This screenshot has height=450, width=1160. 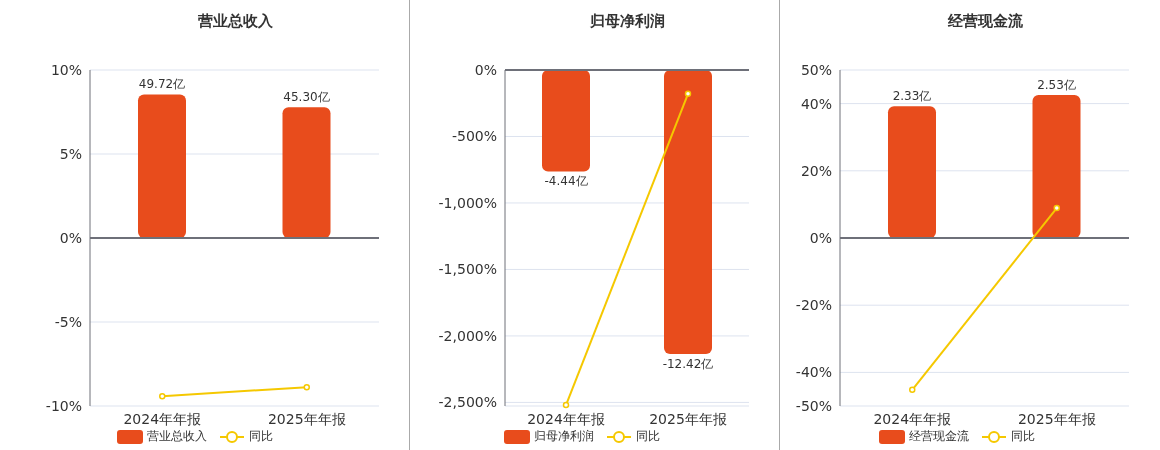 I want to click on data-label: 2.53亿, so click(x=1056, y=84).